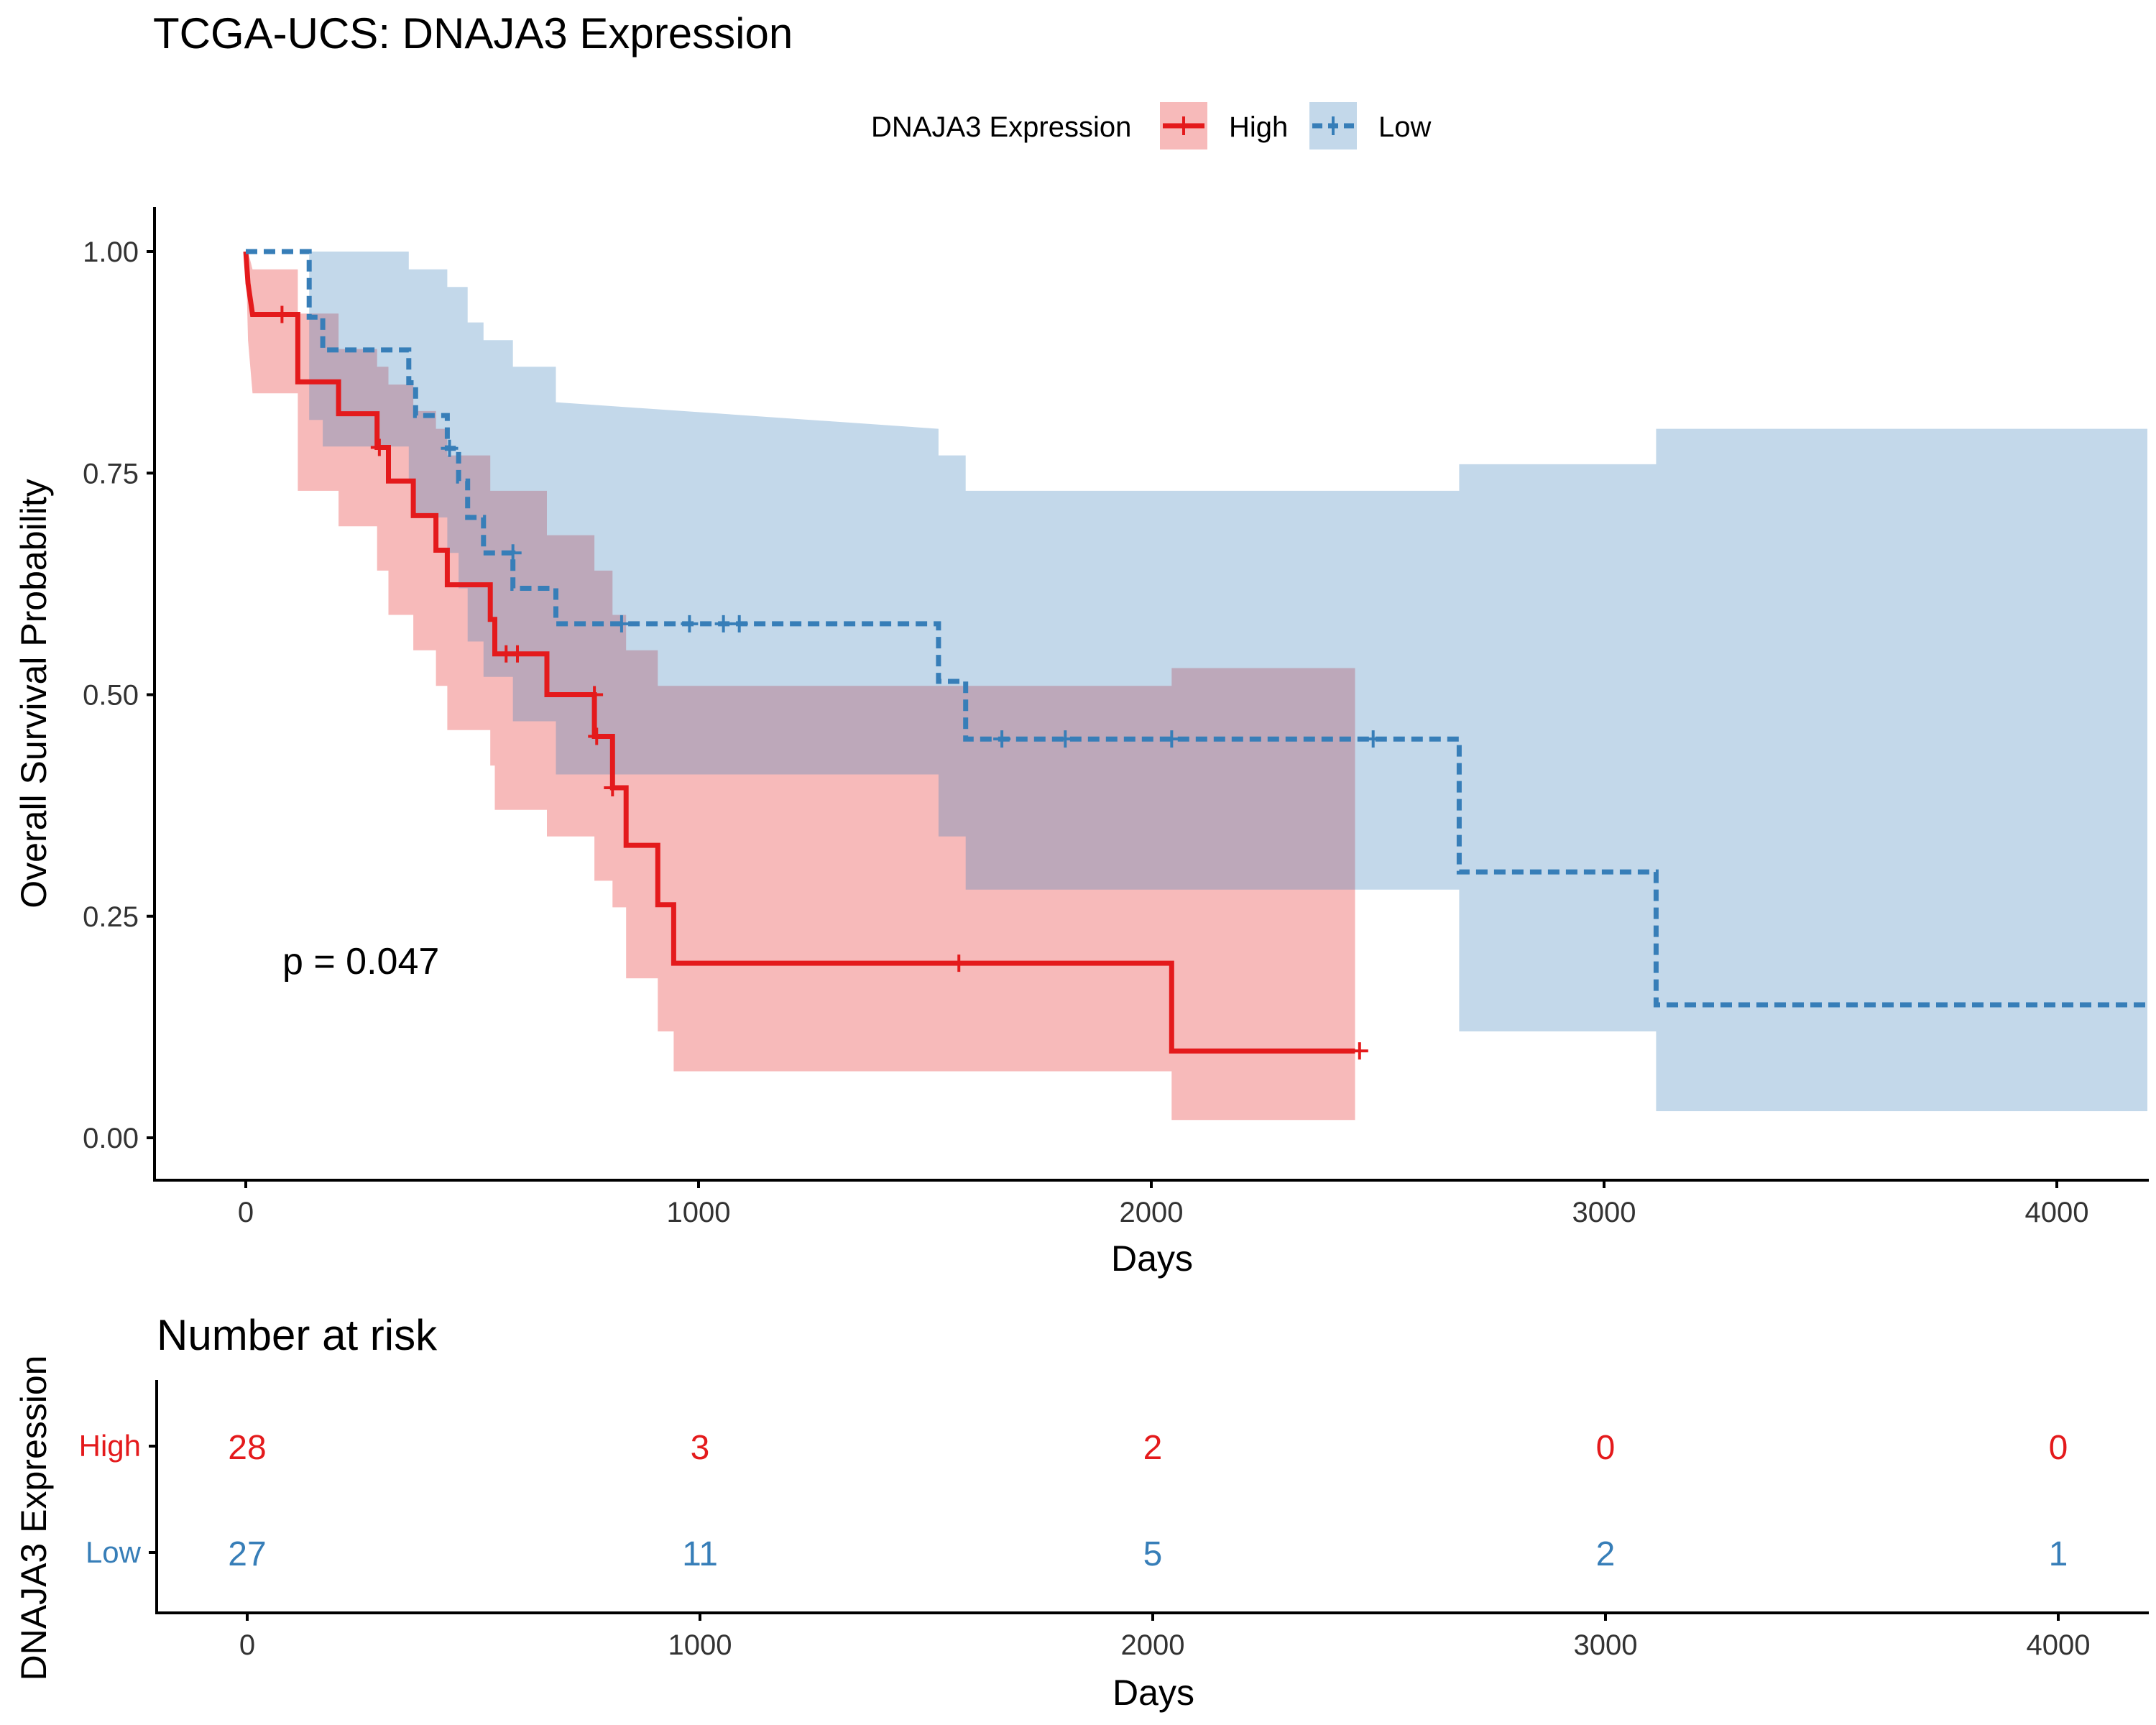 The height and width of the screenshot is (1725, 2156). What do you see at coordinates (700, 1448) in the screenshot?
I see `risk-value-high: 3` at bounding box center [700, 1448].